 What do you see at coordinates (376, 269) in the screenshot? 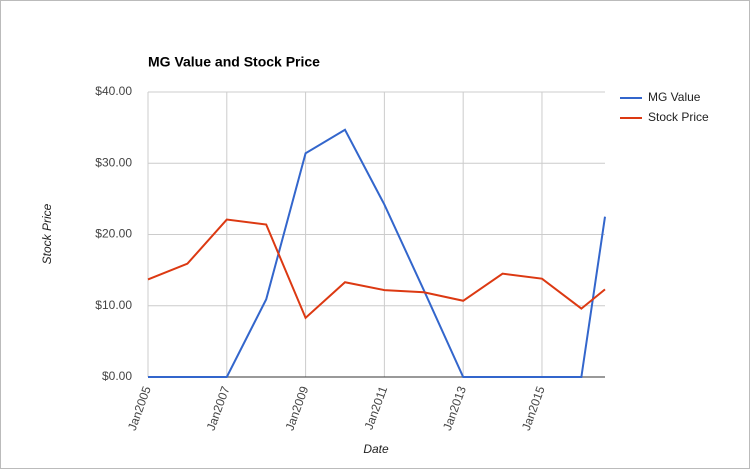
I see `series-line` at bounding box center [376, 269].